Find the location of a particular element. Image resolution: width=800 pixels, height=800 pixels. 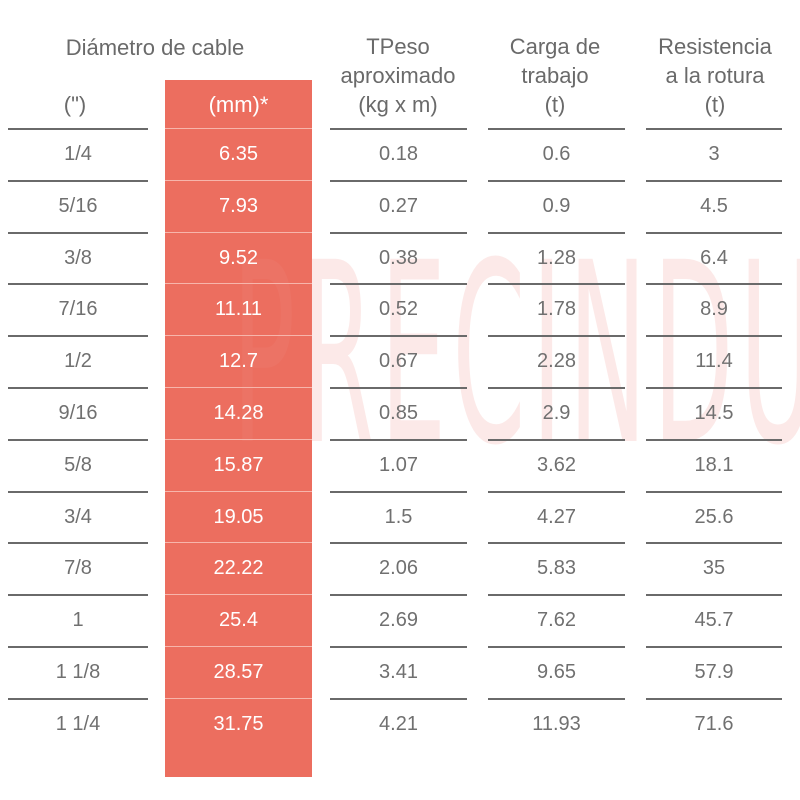

cell-inch: 1 1/8 is located at coordinates (78, 672).